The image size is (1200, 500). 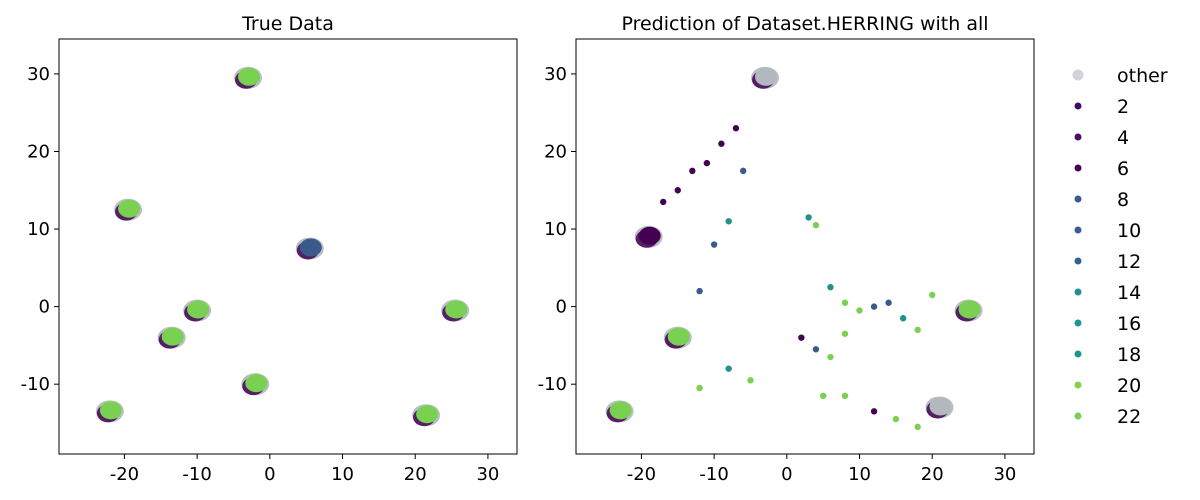 What do you see at coordinates (1101, 200) in the screenshot?
I see `legend-item: 8` at bounding box center [1101, 200].